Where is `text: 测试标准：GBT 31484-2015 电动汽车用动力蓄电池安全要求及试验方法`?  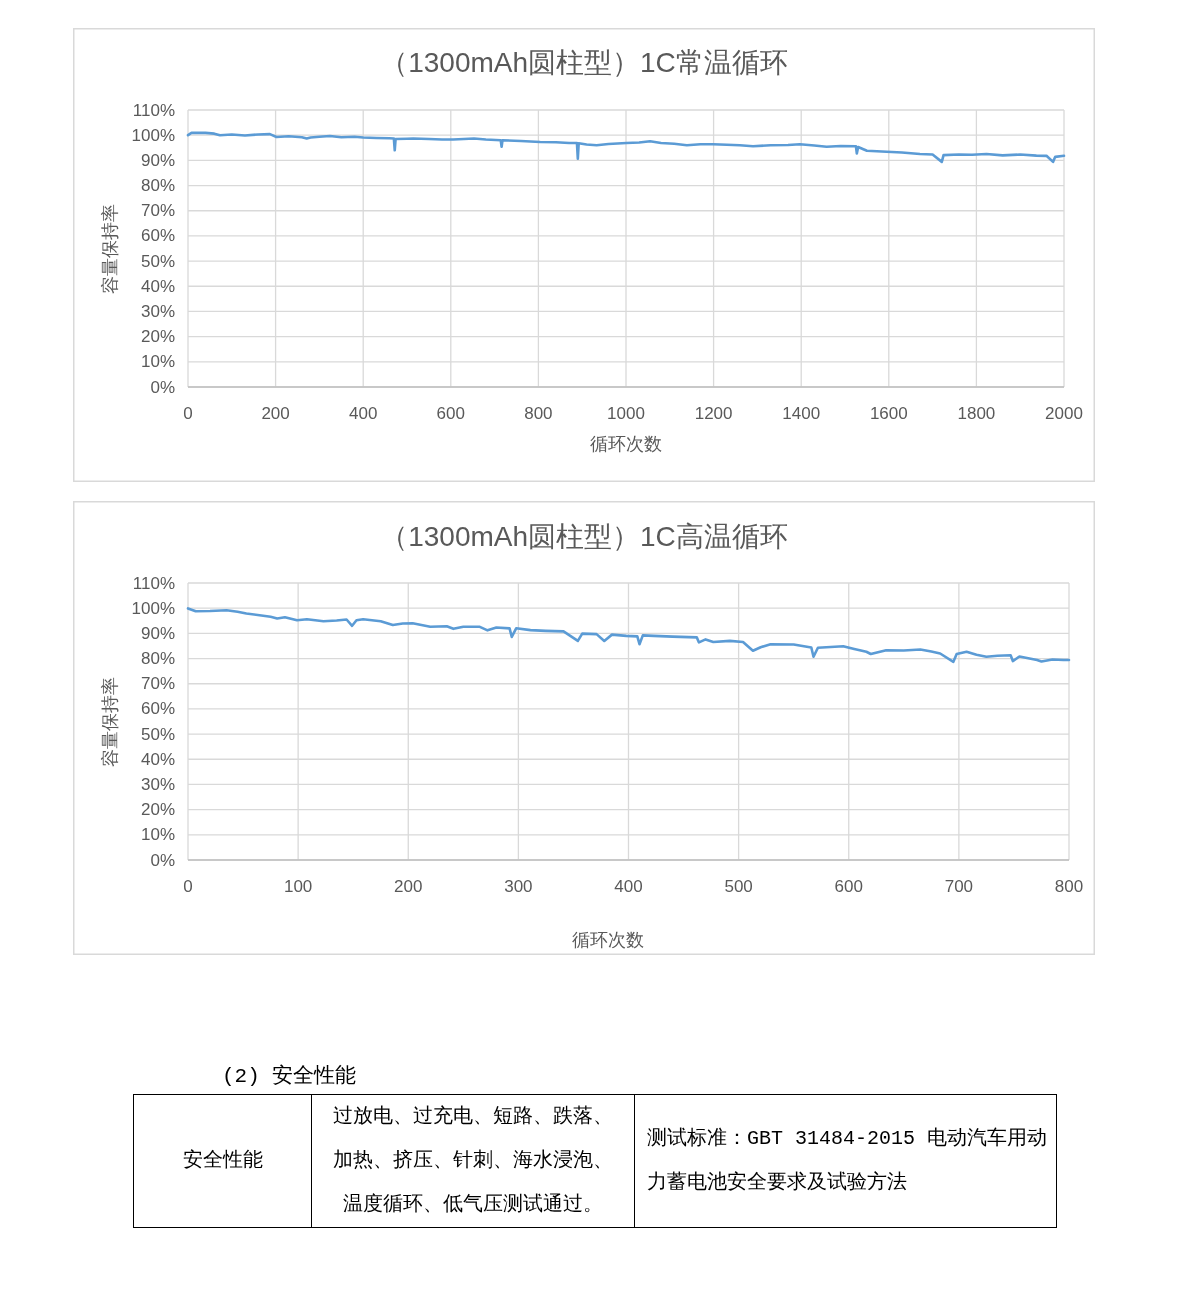 text: 测试标准：GBT 31484-2015 电动汽车用动力蓄电池安全要求及试验方法 is located at coordinates (848, 1161).